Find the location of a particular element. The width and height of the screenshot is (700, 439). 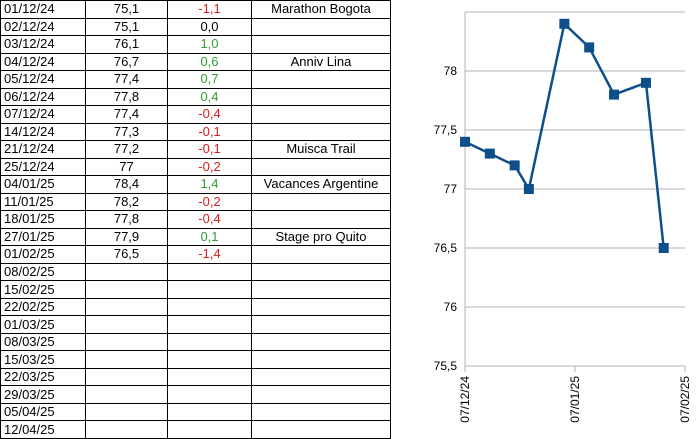

cell-date: 05/12/24 is located at coordinates (43, 79).